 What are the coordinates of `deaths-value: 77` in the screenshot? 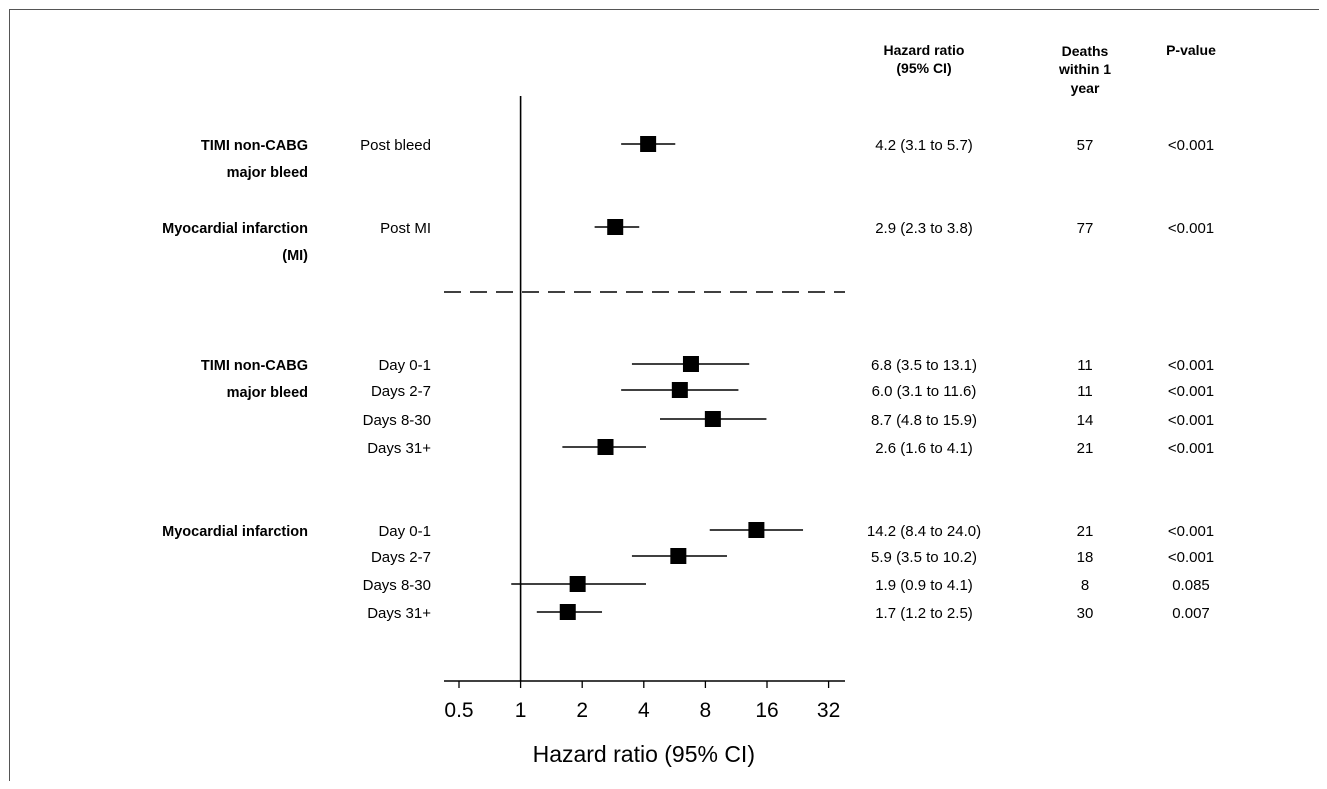 It's located at (1085, 228).